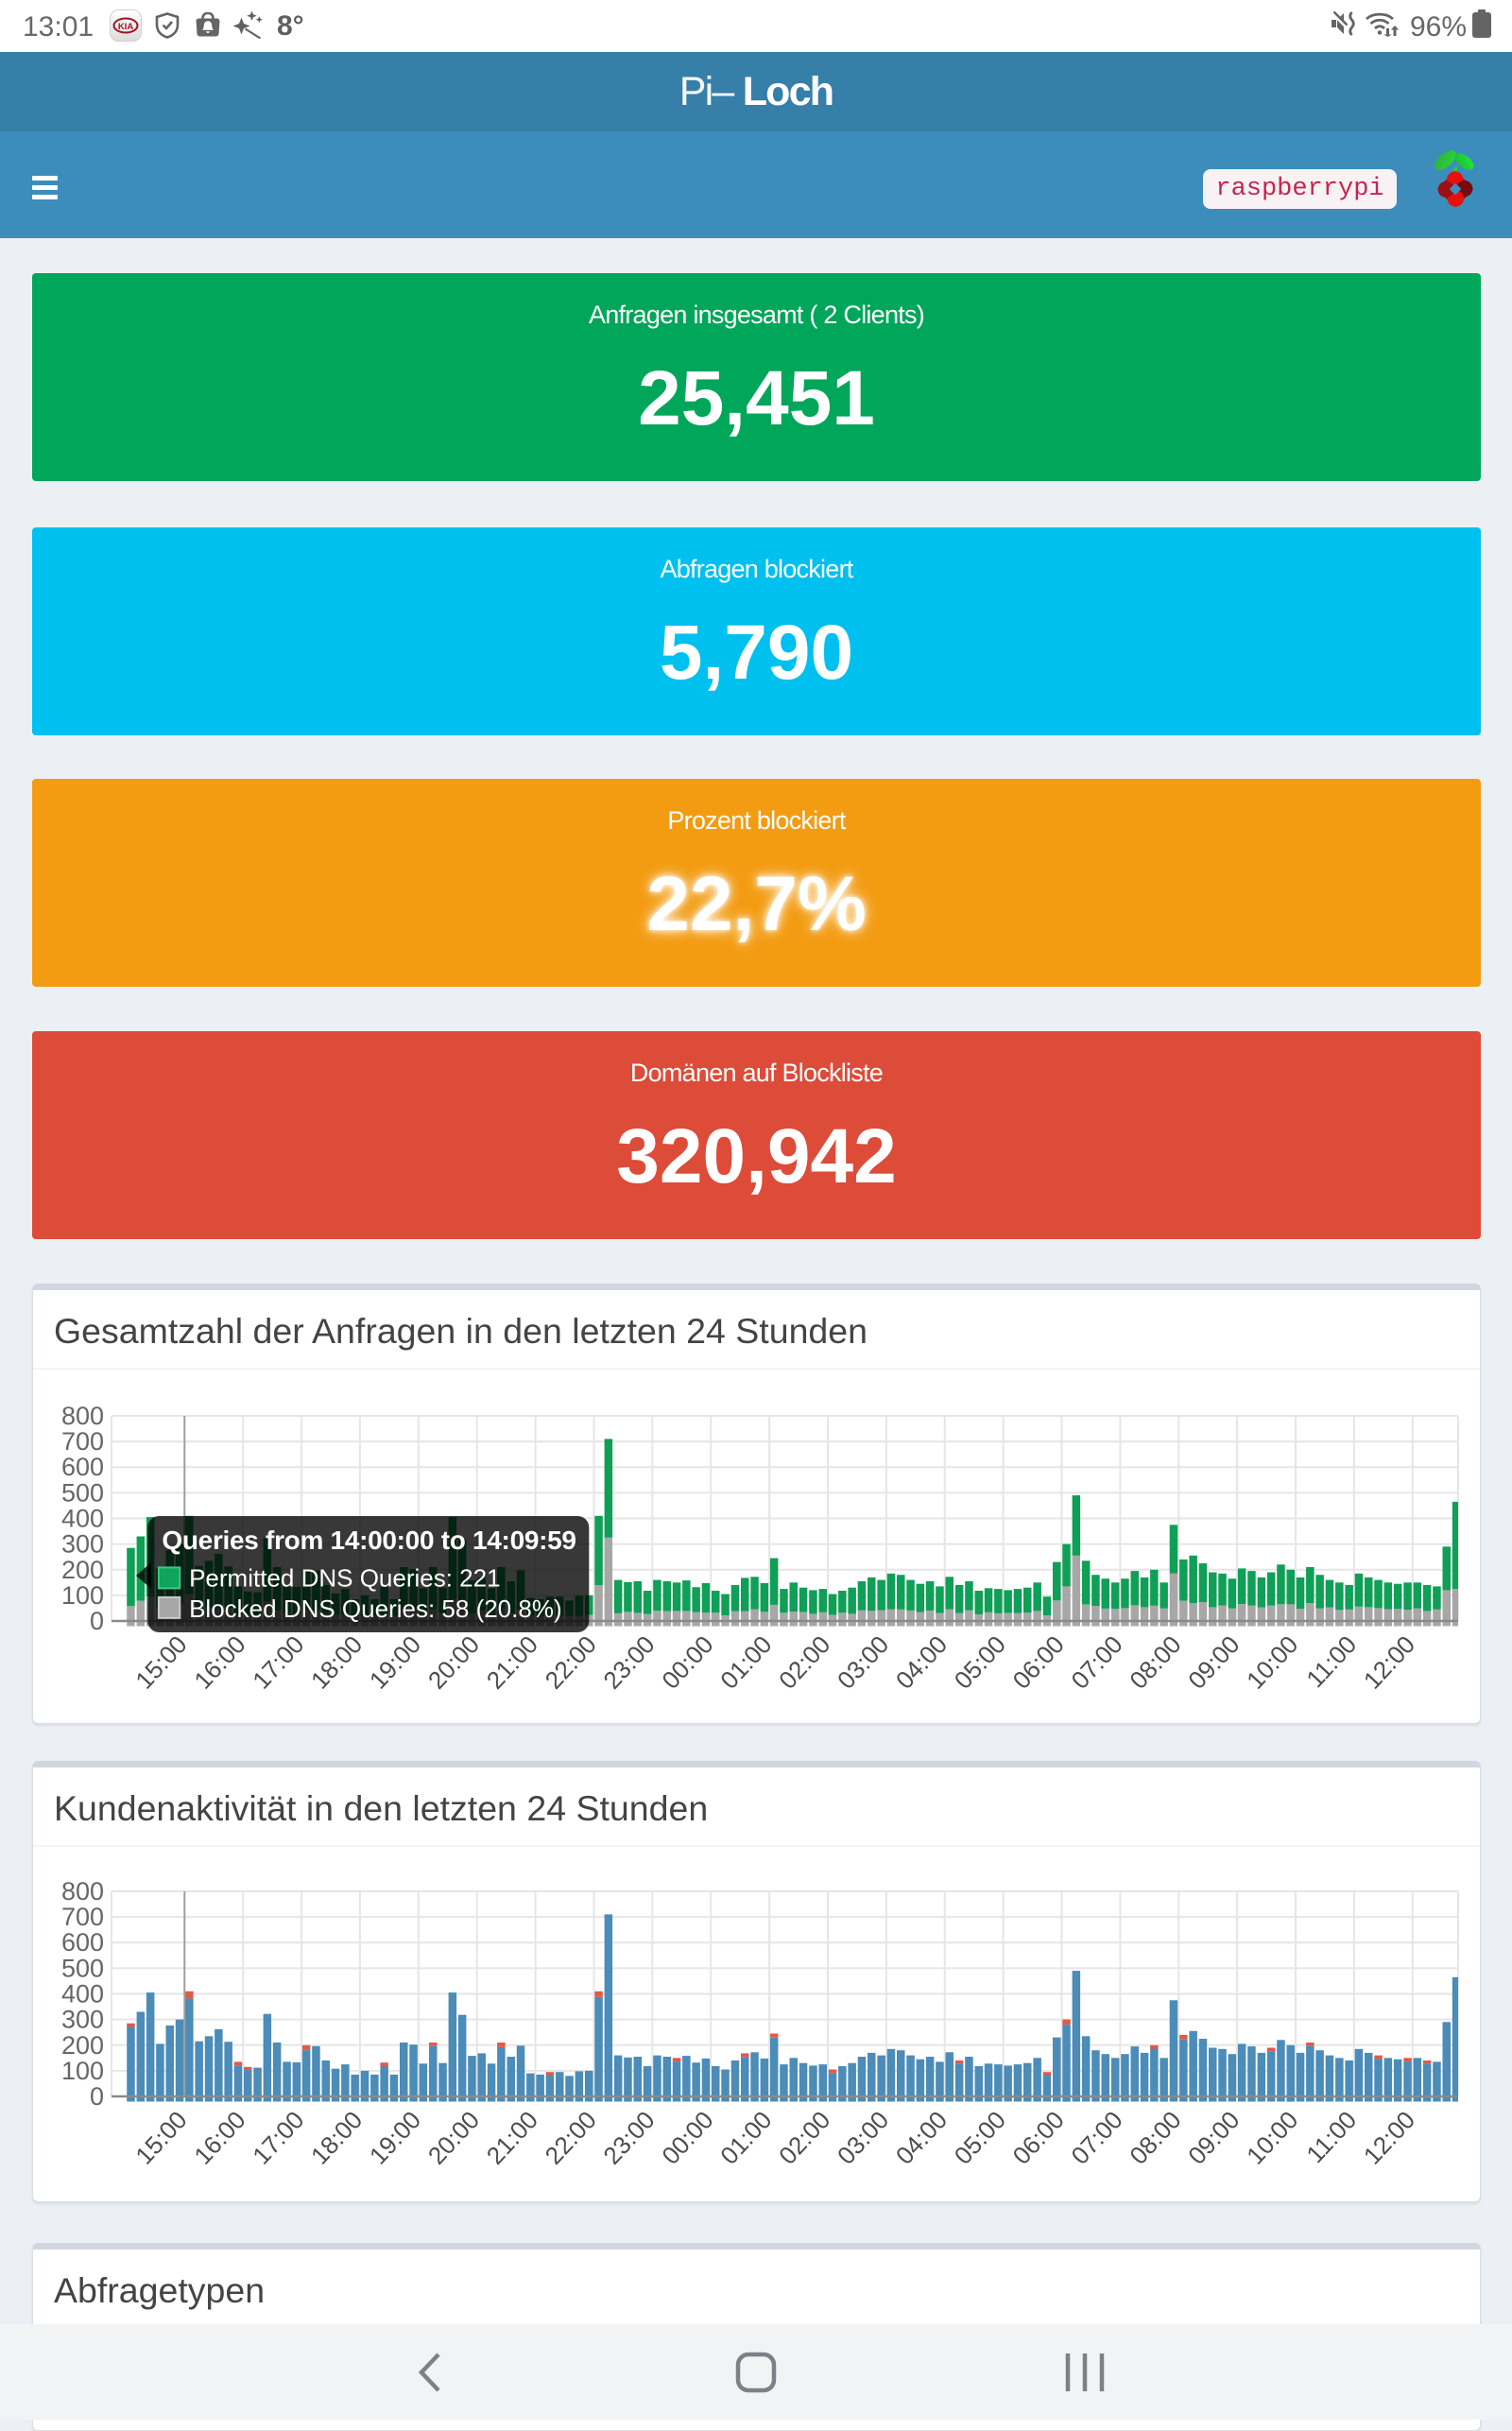  Describe the element at coordinates (344, 1578) in the screenshot. I see `svg-text: Permitted DNS Queries: 221` at that location.